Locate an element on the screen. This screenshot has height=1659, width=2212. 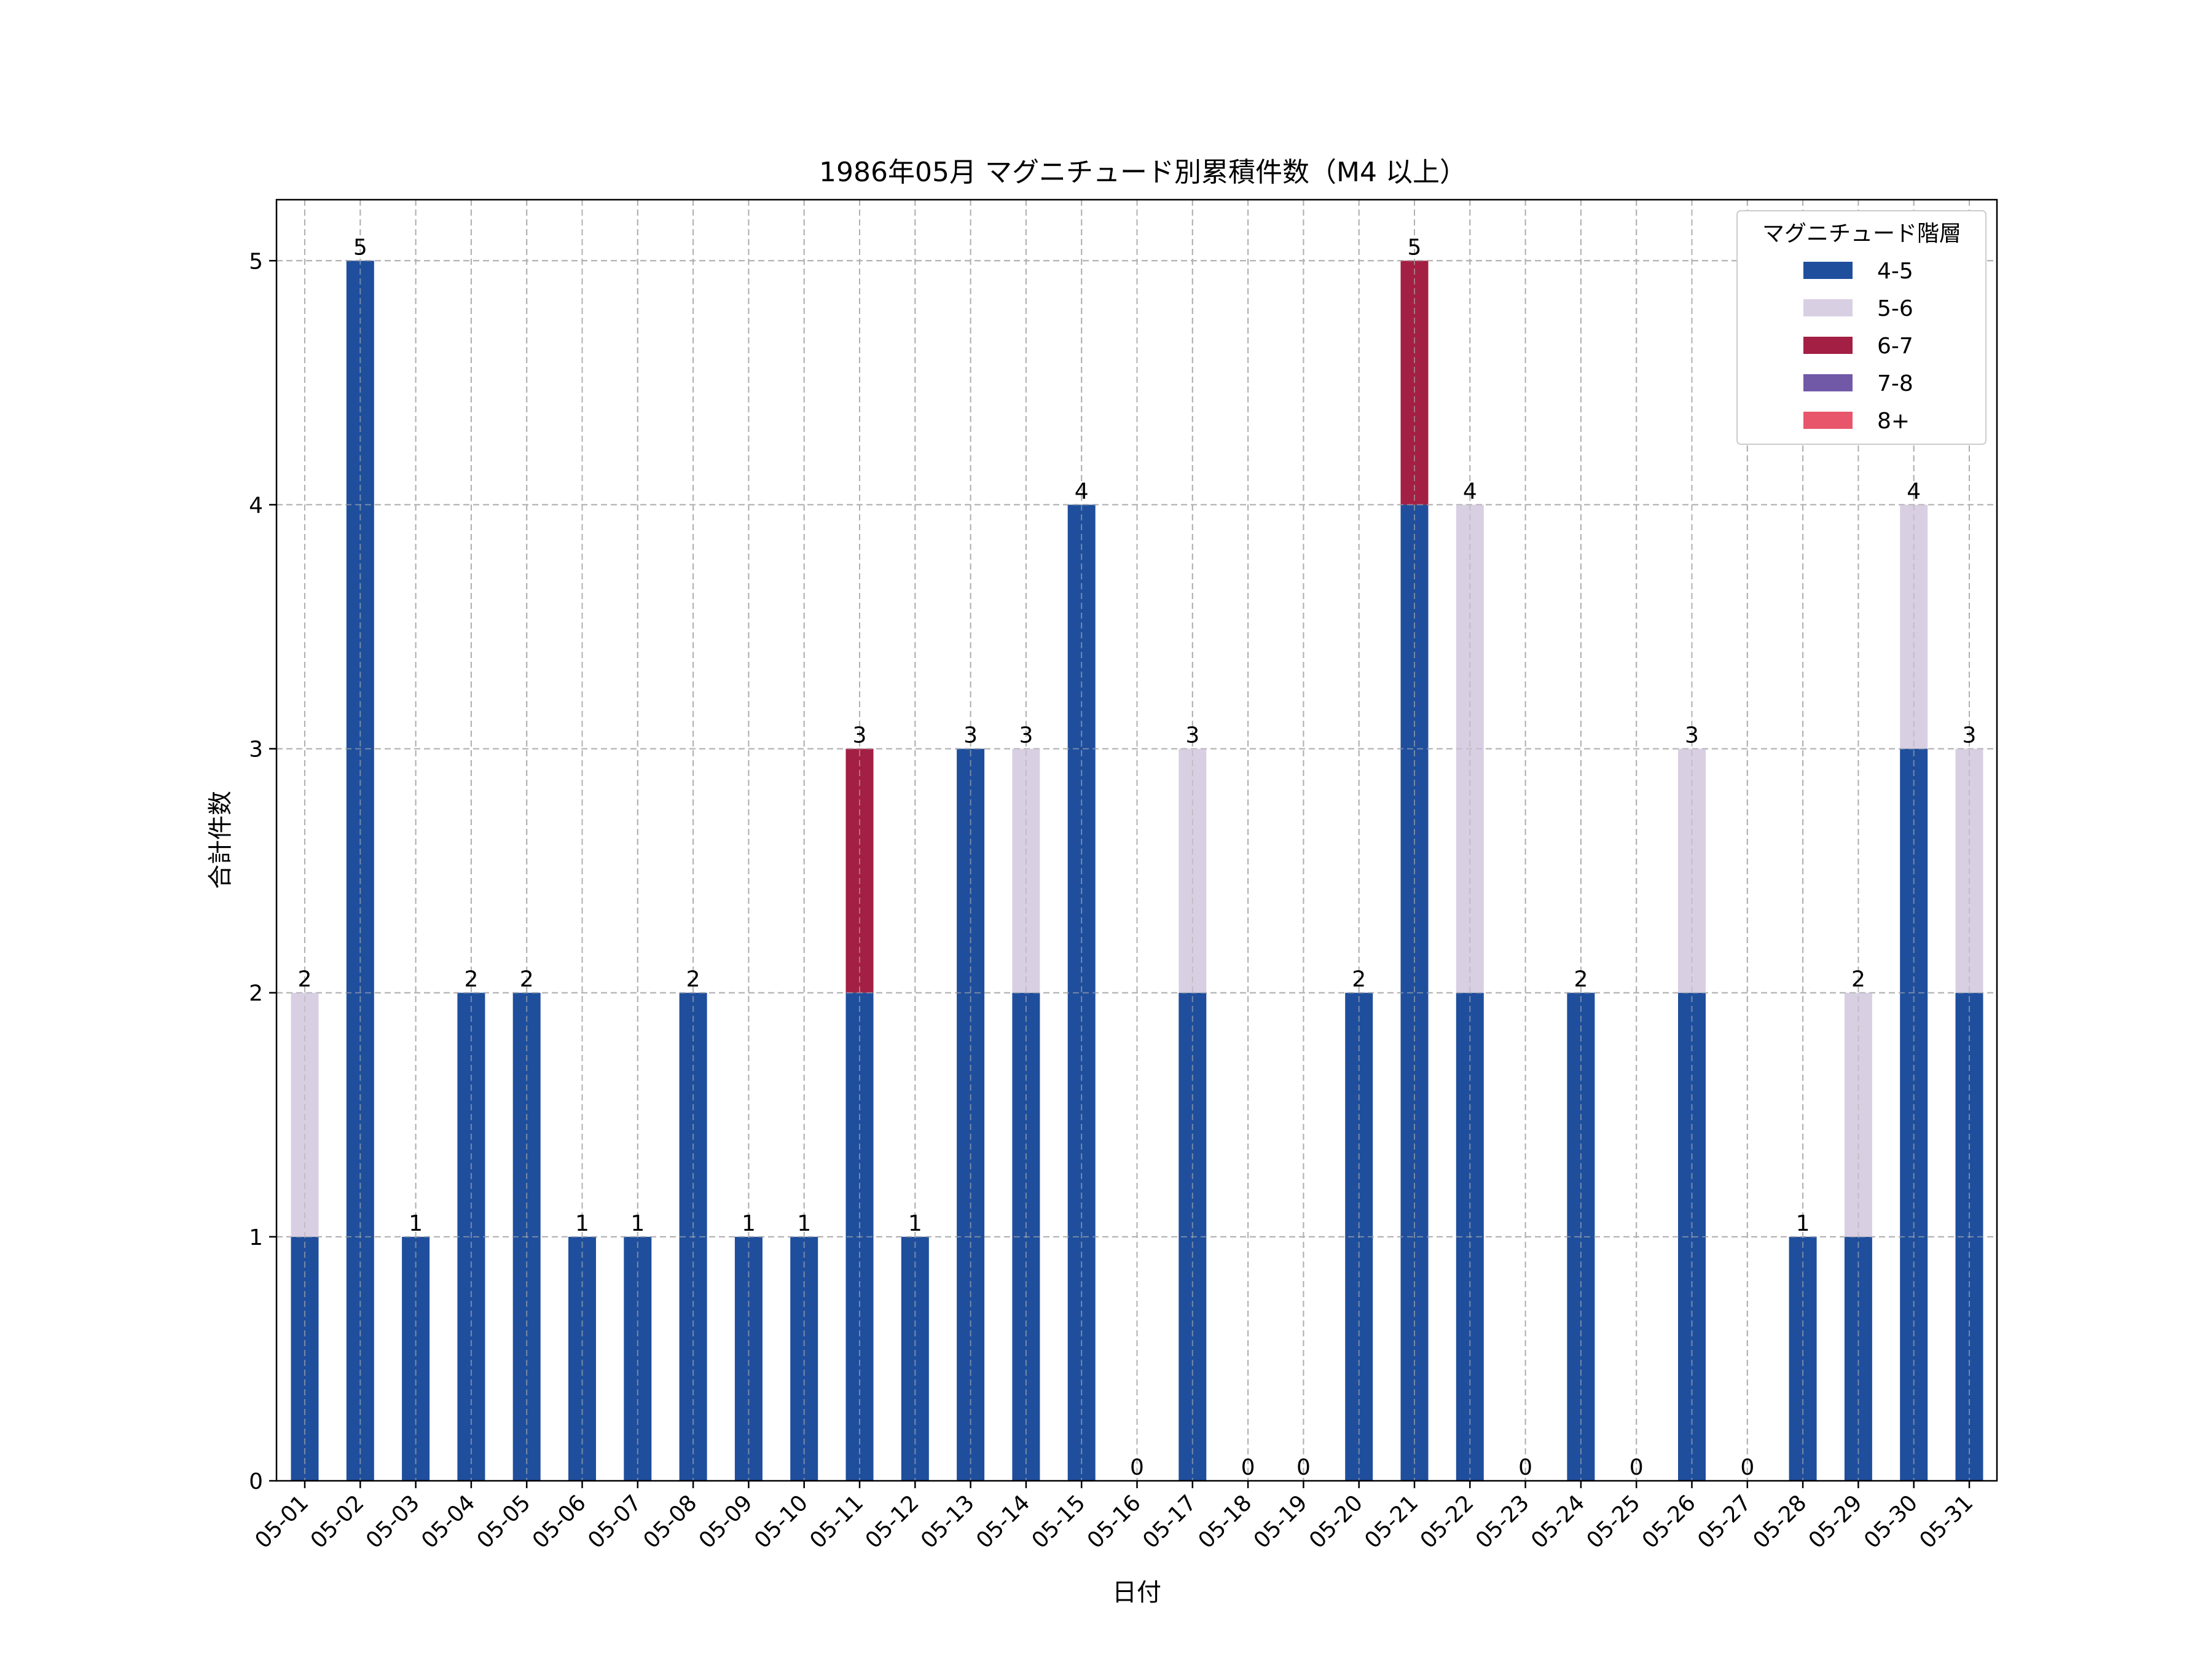
y-axis-label: 合計件数 is located at coordinates (220, 840).